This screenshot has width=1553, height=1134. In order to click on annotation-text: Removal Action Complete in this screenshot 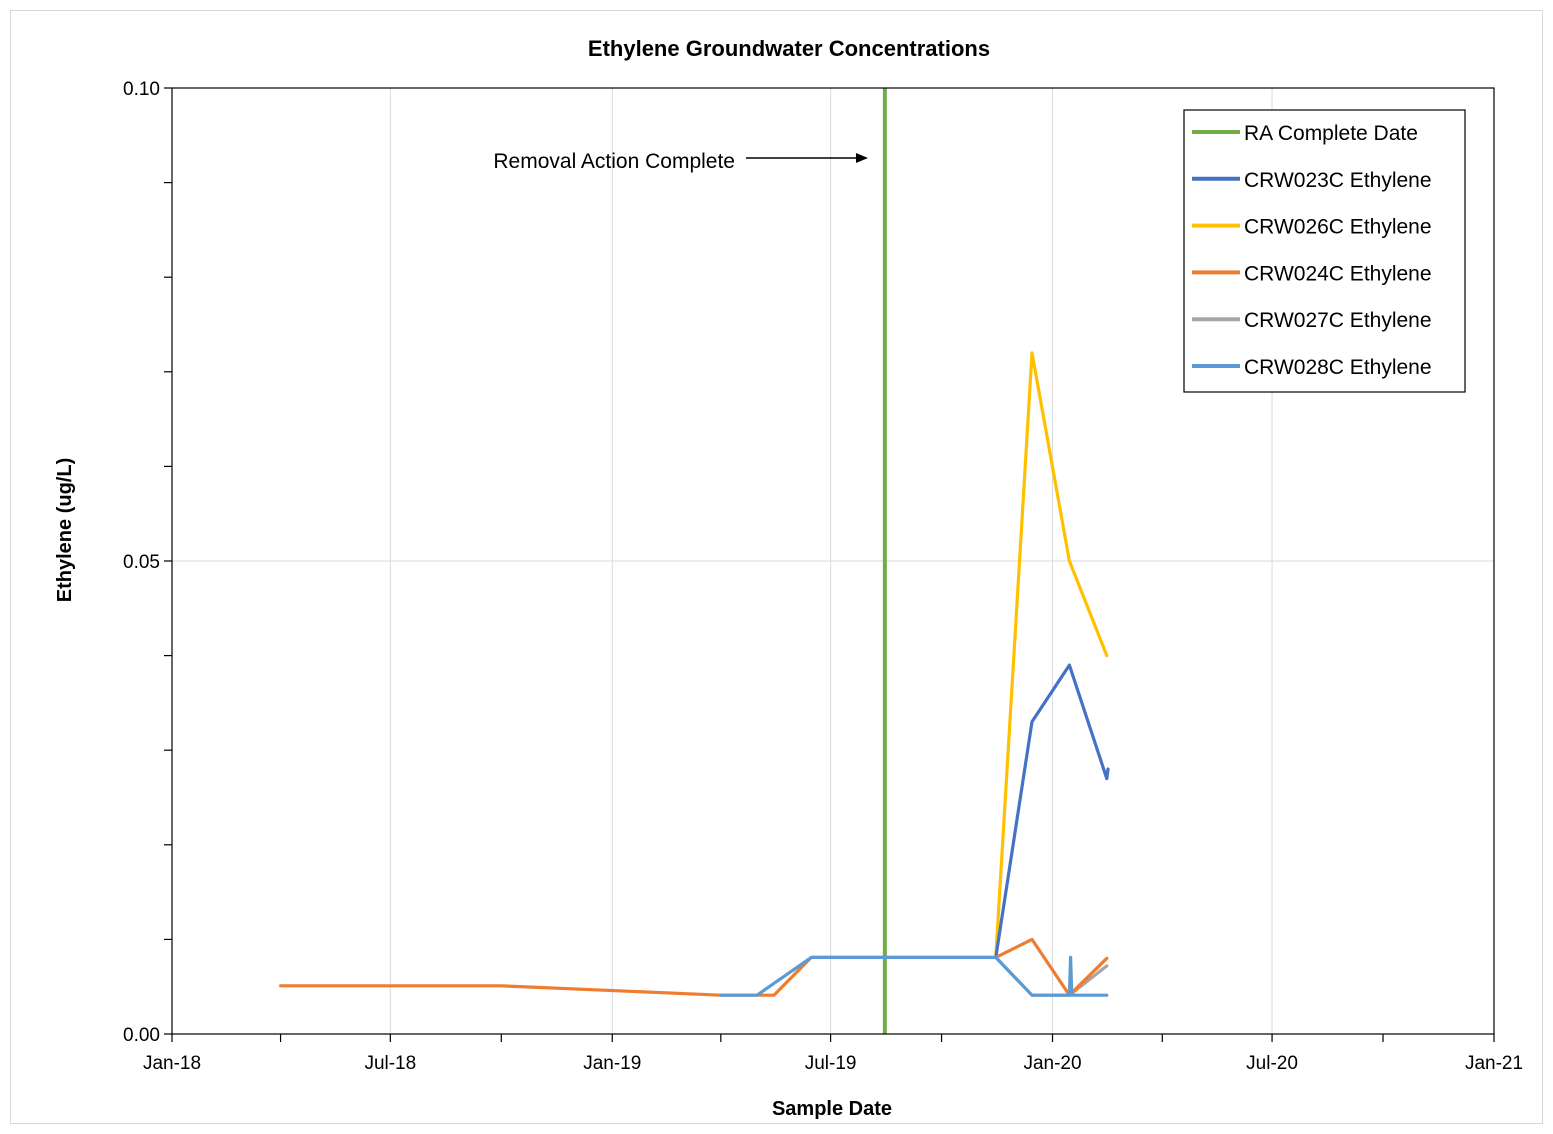, I will do `click(614, 161)`.